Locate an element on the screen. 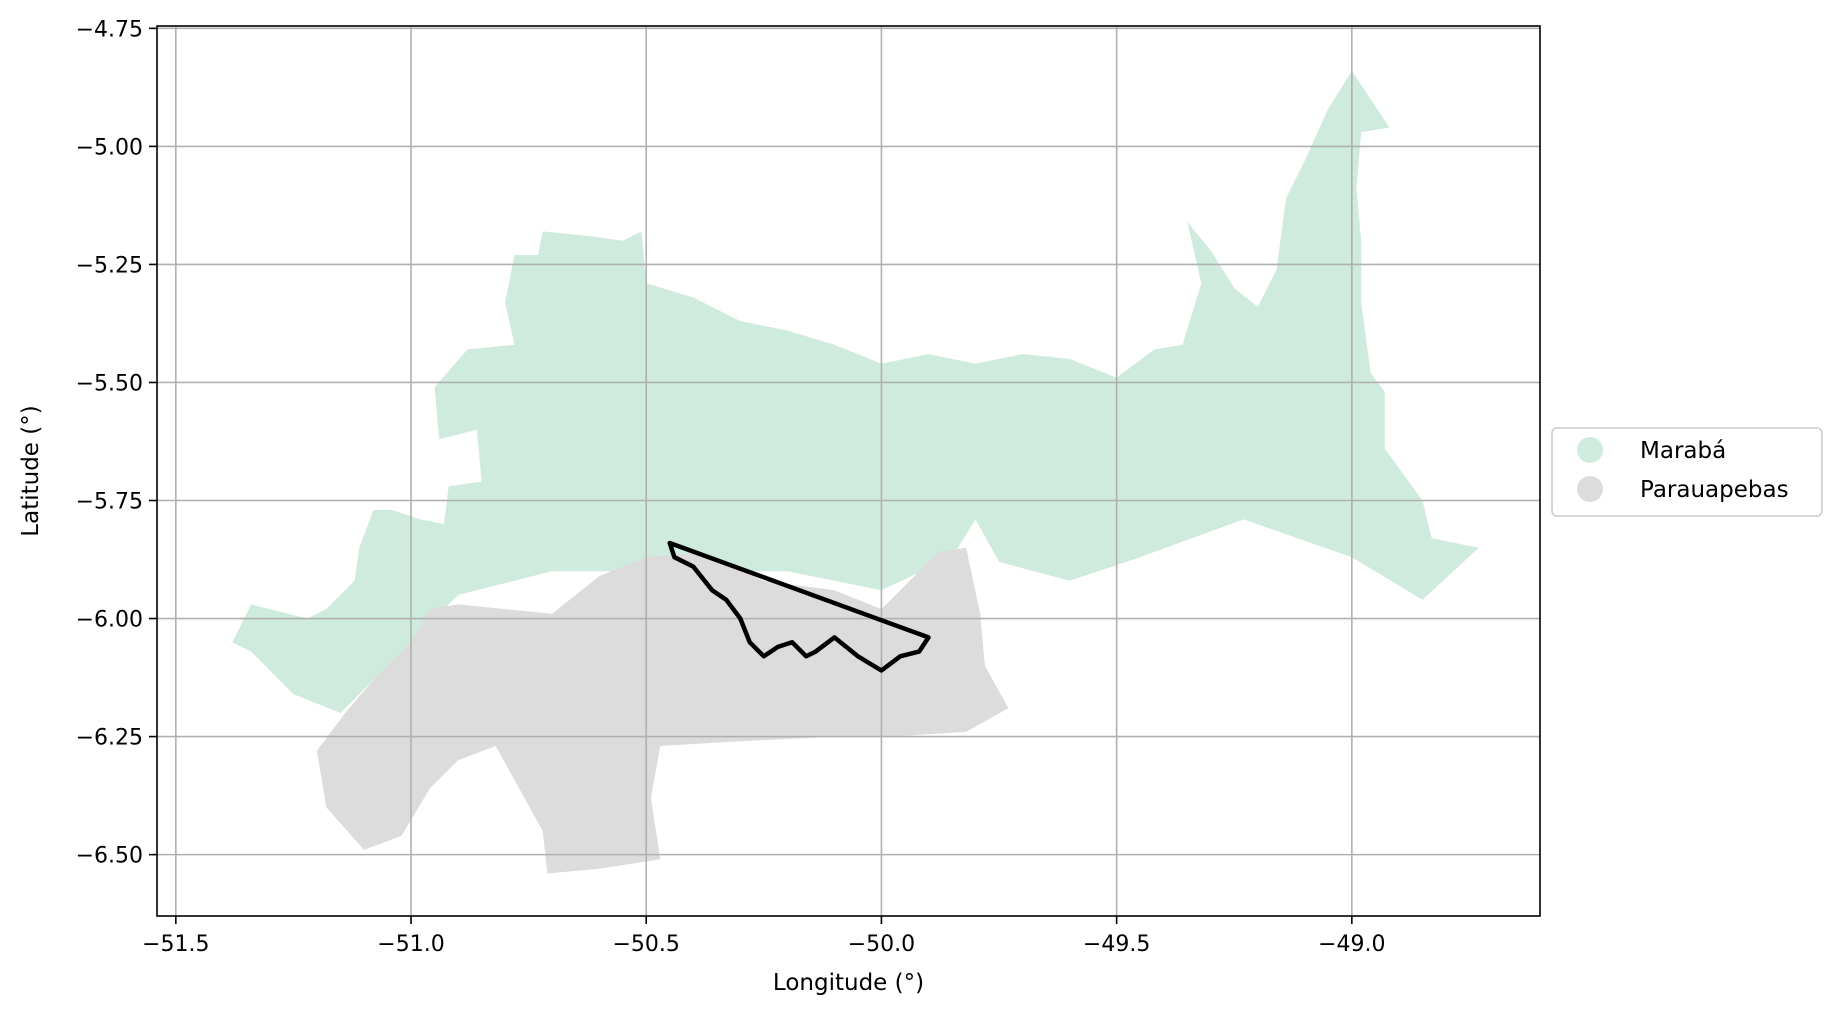 This screenshot has width=1835, height=1015. legend-box is located at coordinates (1687, 472).